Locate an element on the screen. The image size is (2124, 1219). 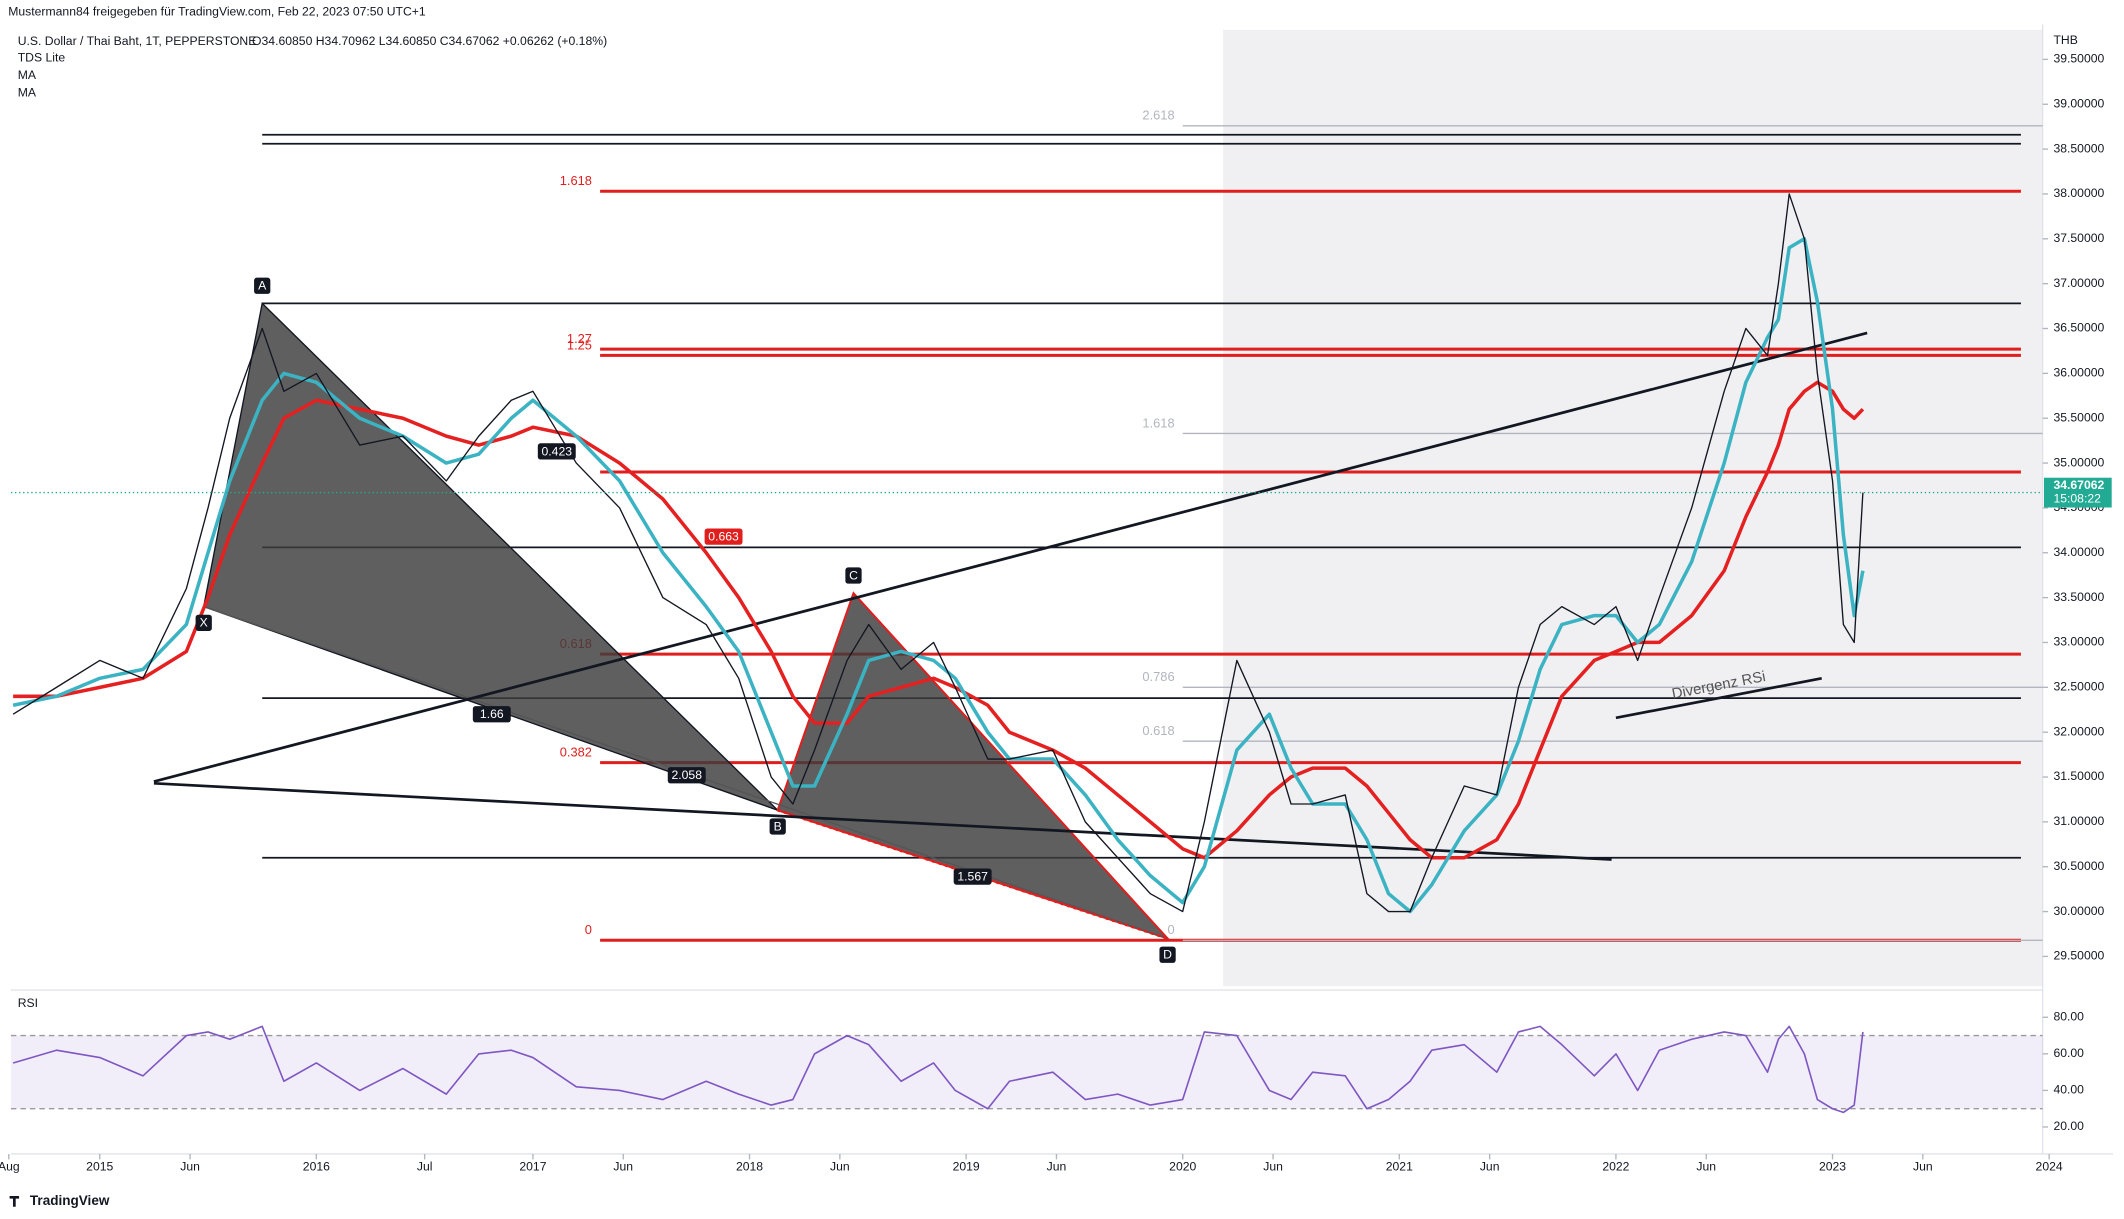
rsi-y-tick-label: 80.00 is located at coordinates (2068, 1016).